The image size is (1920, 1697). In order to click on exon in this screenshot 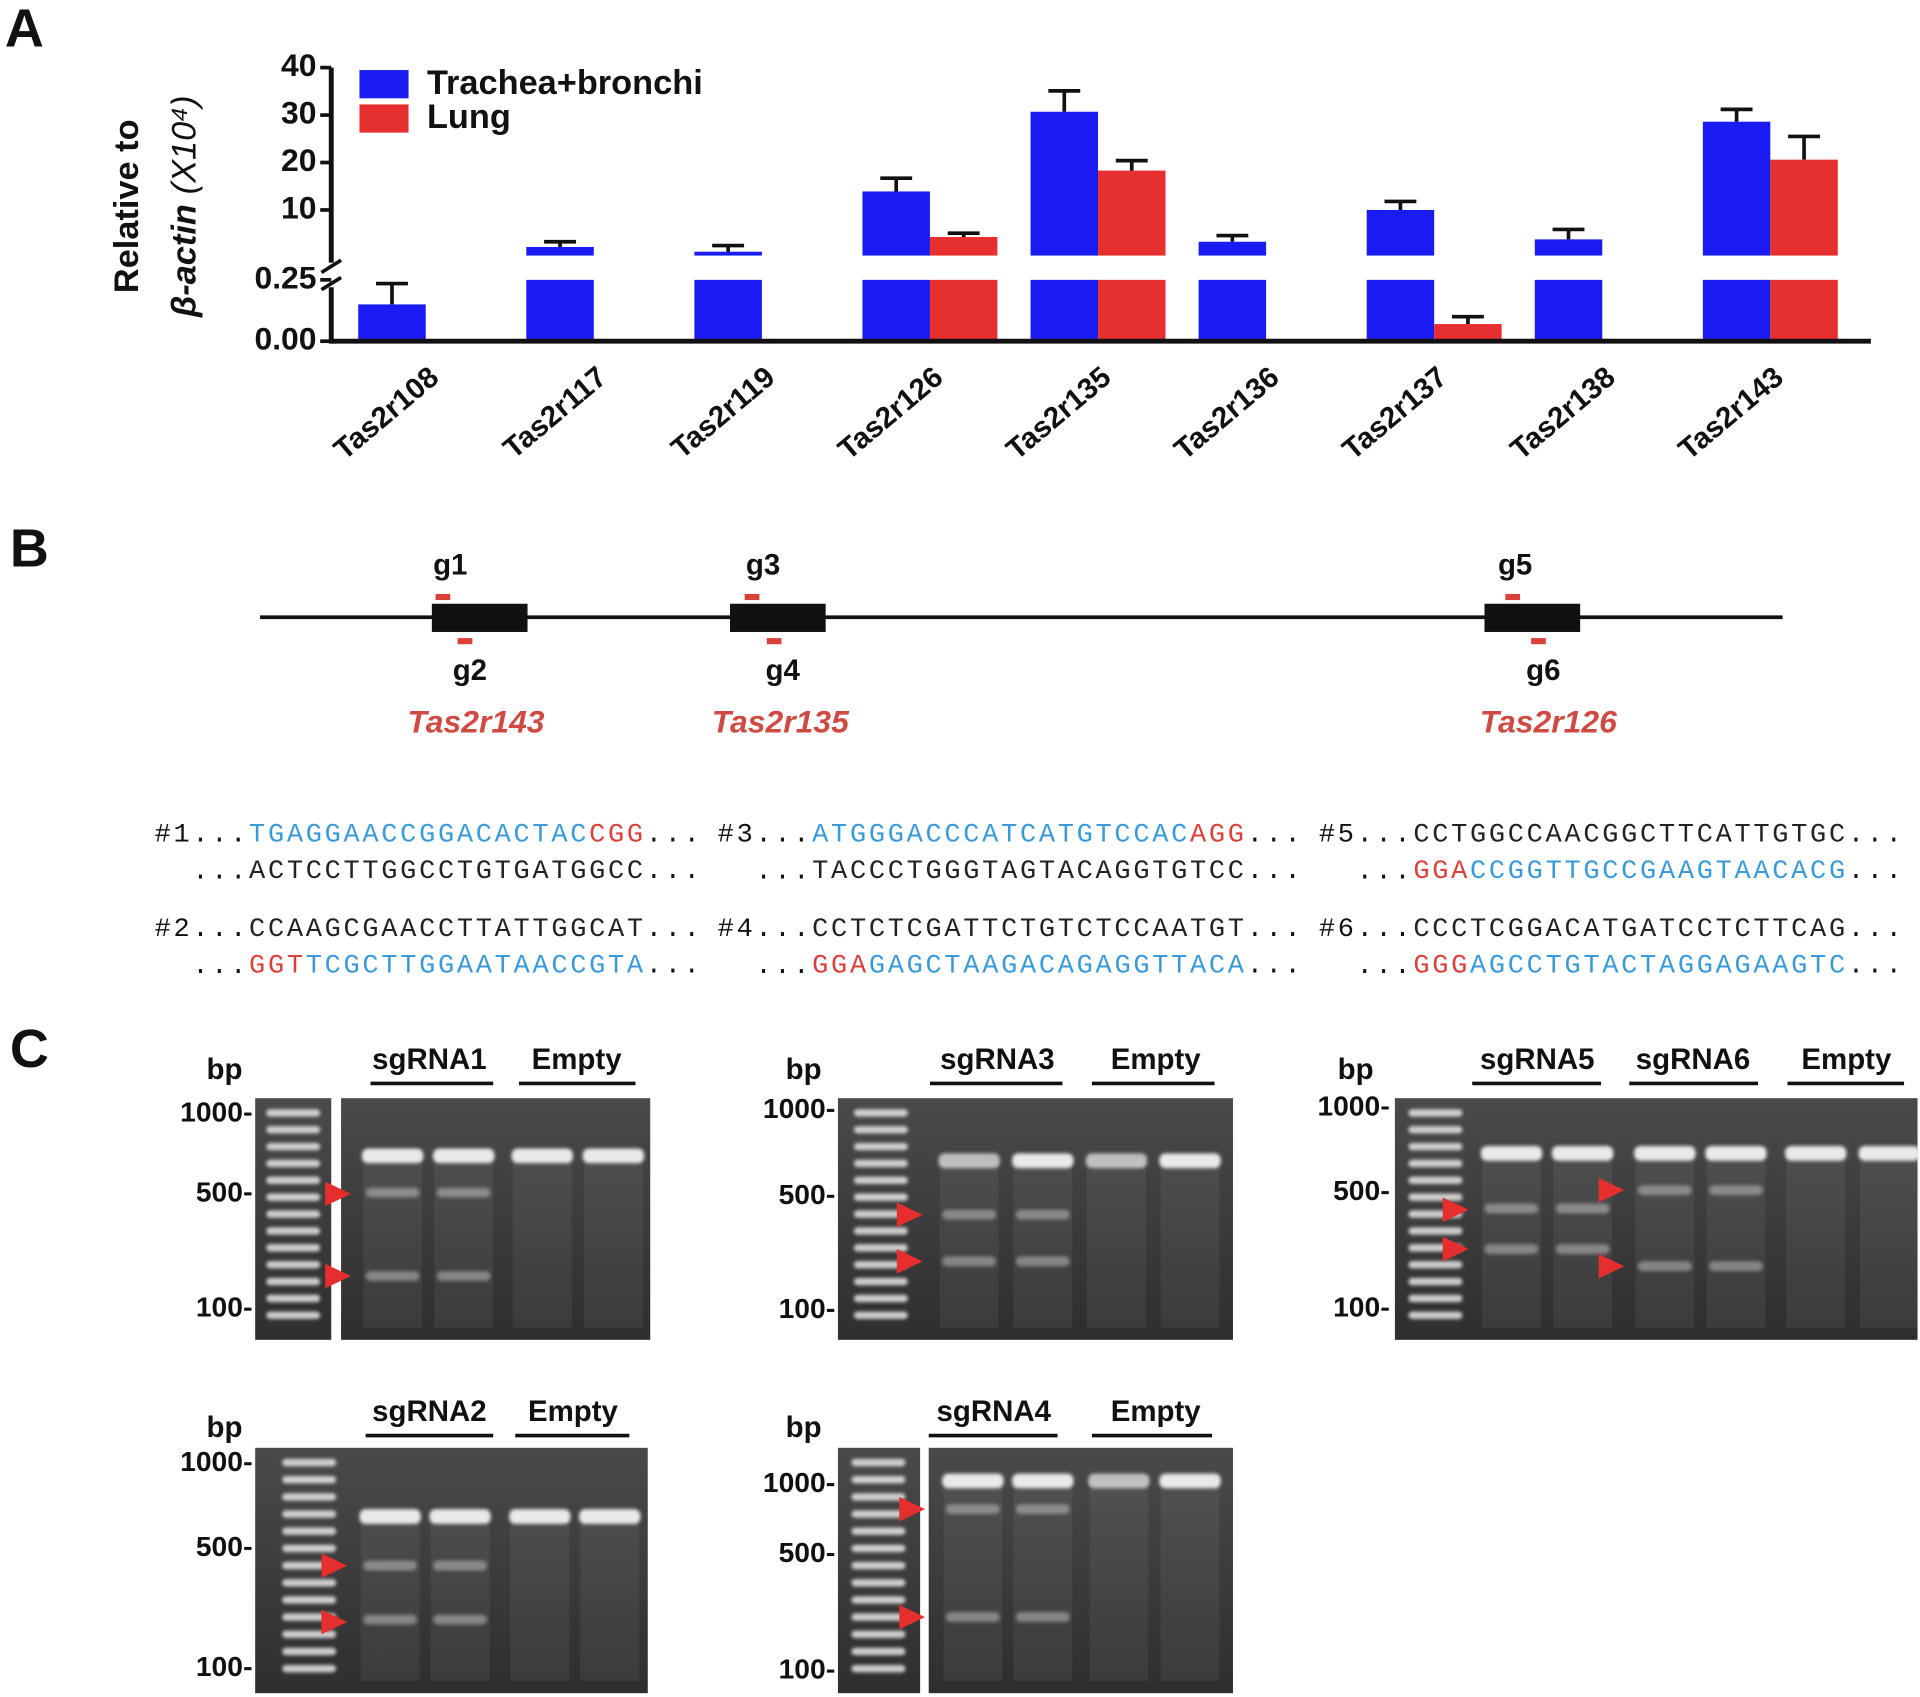, I will do `click(1532, 617)`.